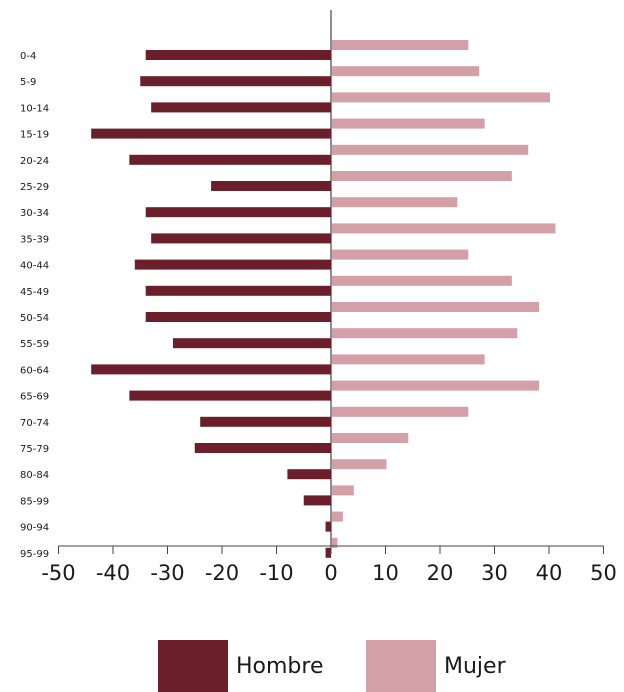 This screenshot has height=692, width=624. I want to click on x-tick-label-20: 20, so click(440, 573).